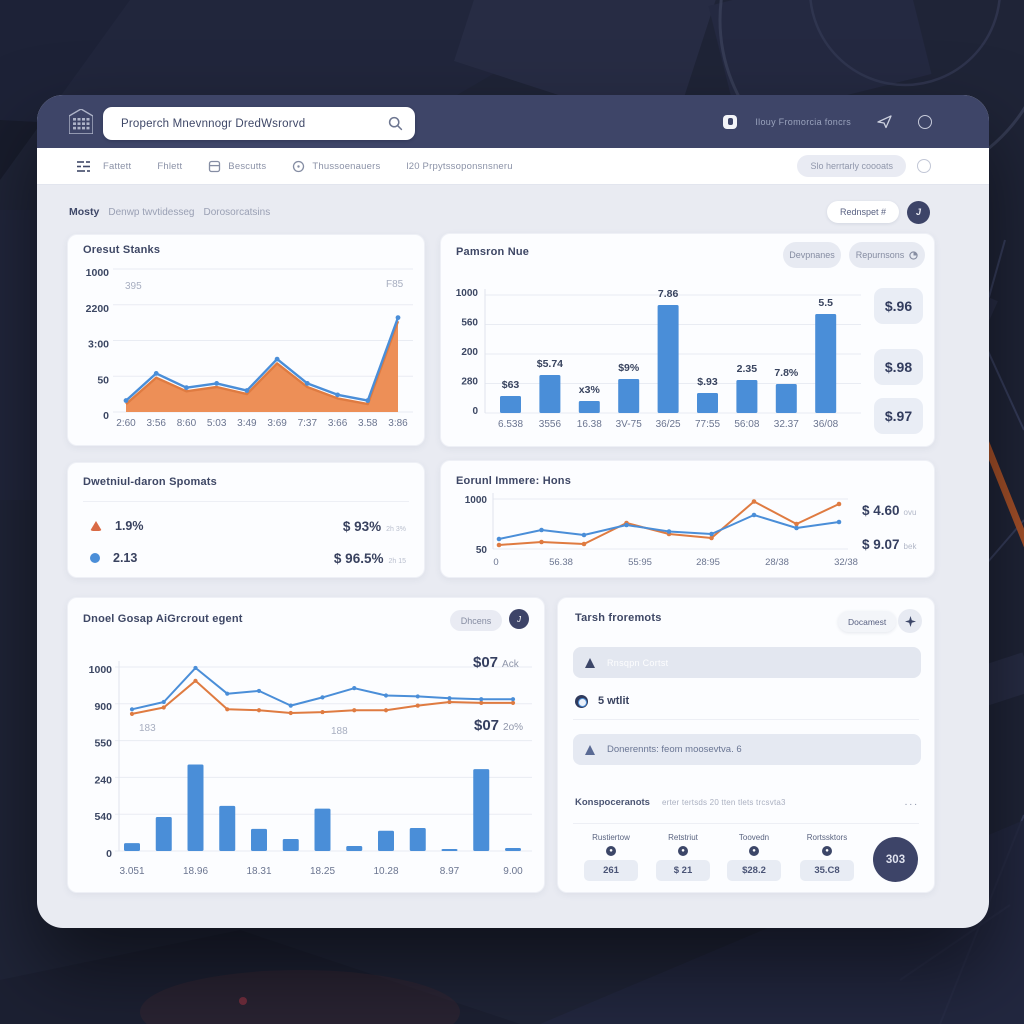 This screenshot has width=1024, height=1024. What do you see at coordinates (589, 424) in the screenshot?
I see `svg-text: 16.38` at bounding box center [589, 424].